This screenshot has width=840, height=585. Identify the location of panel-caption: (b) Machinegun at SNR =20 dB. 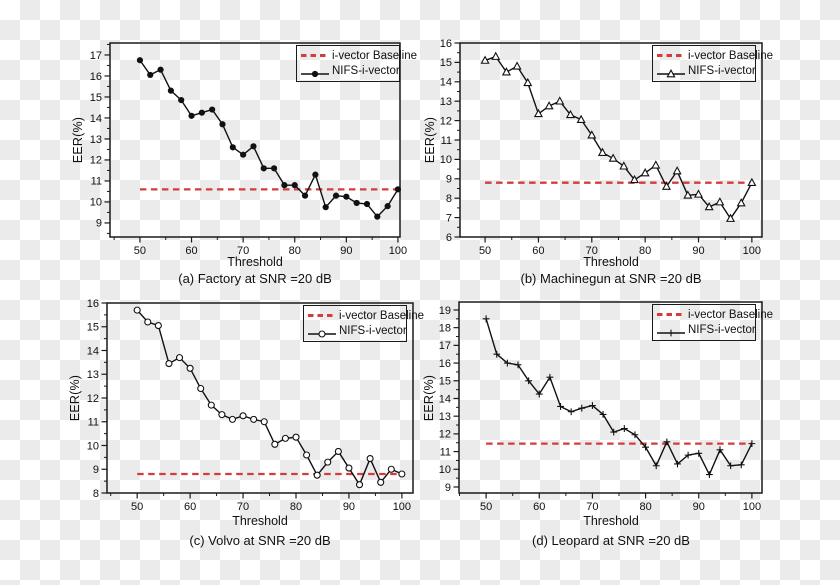
(611, 278).